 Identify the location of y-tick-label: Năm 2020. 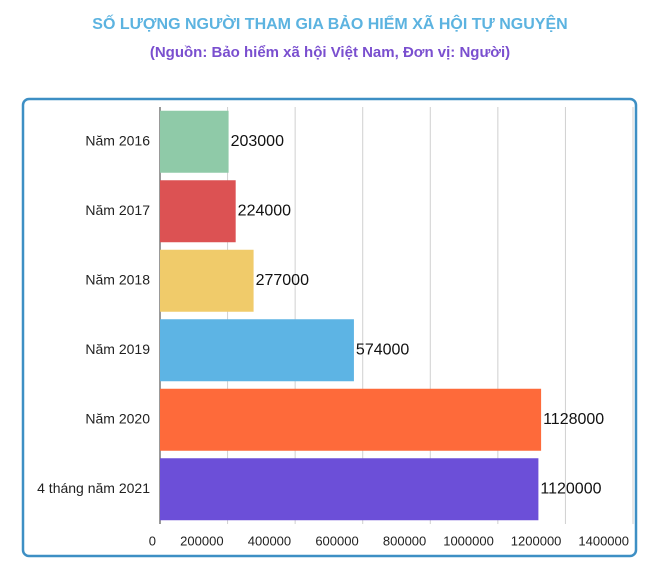
(117, 418).